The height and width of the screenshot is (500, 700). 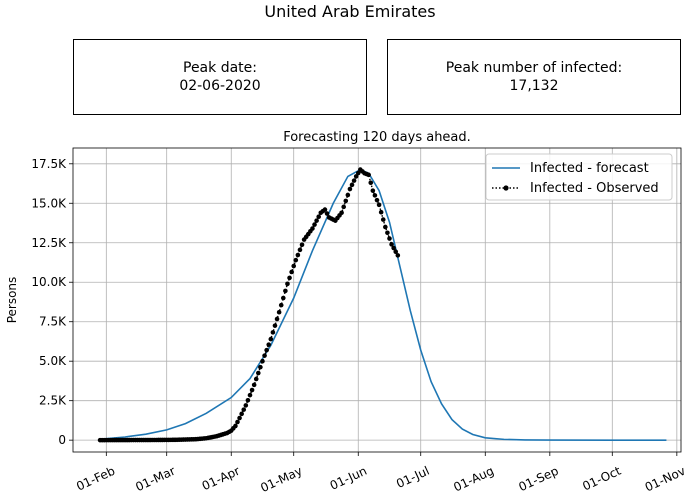 What do you see at coordinates (534, 68) in the screenshot?
I see `peak-infected-label: Peak number of infected:` at bounding box center [534, 68].